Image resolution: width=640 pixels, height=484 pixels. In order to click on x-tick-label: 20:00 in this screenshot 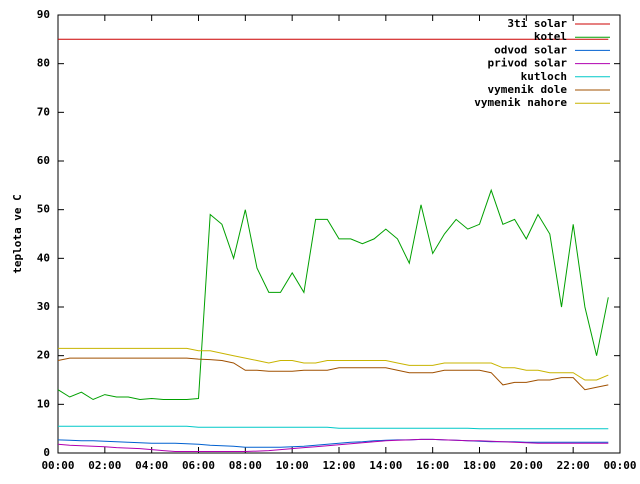, I will do `click(526, 465)`.